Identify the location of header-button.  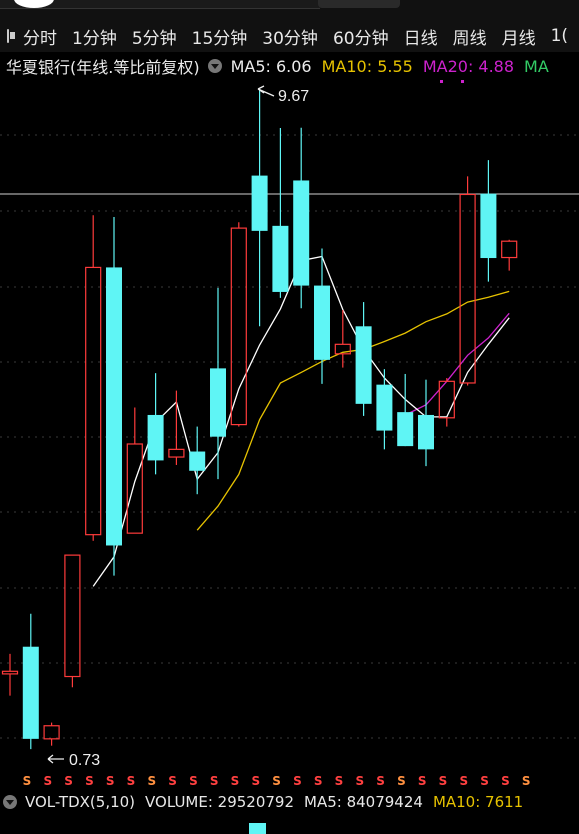
(359, 4).